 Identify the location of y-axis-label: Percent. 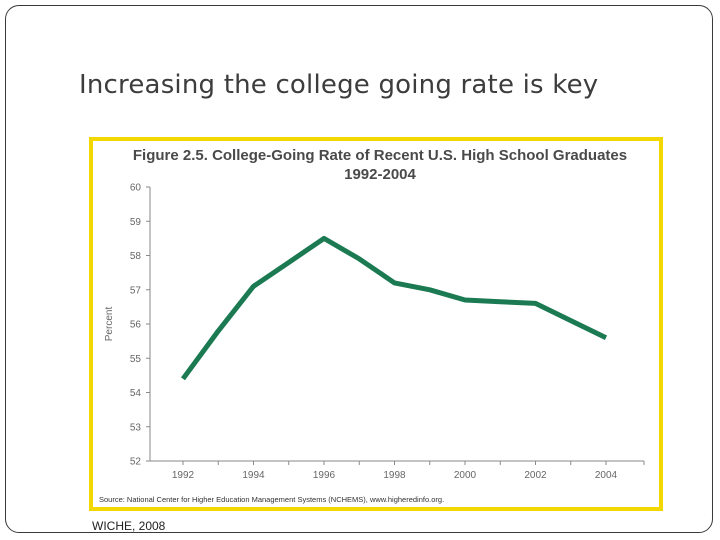
(109, 324).